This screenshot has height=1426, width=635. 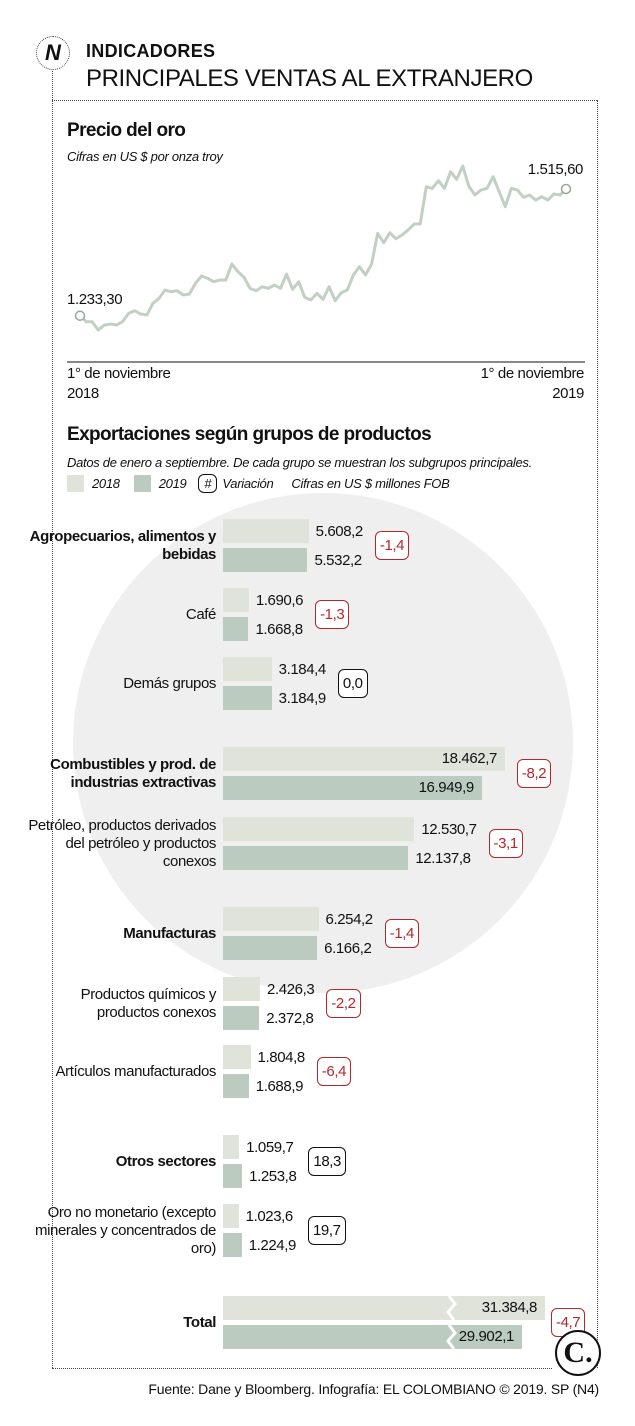 What do you see at coordinates (142, 483) in the screenshot?
I see `legend-swatch-2019` at bounding box center [142, 483].